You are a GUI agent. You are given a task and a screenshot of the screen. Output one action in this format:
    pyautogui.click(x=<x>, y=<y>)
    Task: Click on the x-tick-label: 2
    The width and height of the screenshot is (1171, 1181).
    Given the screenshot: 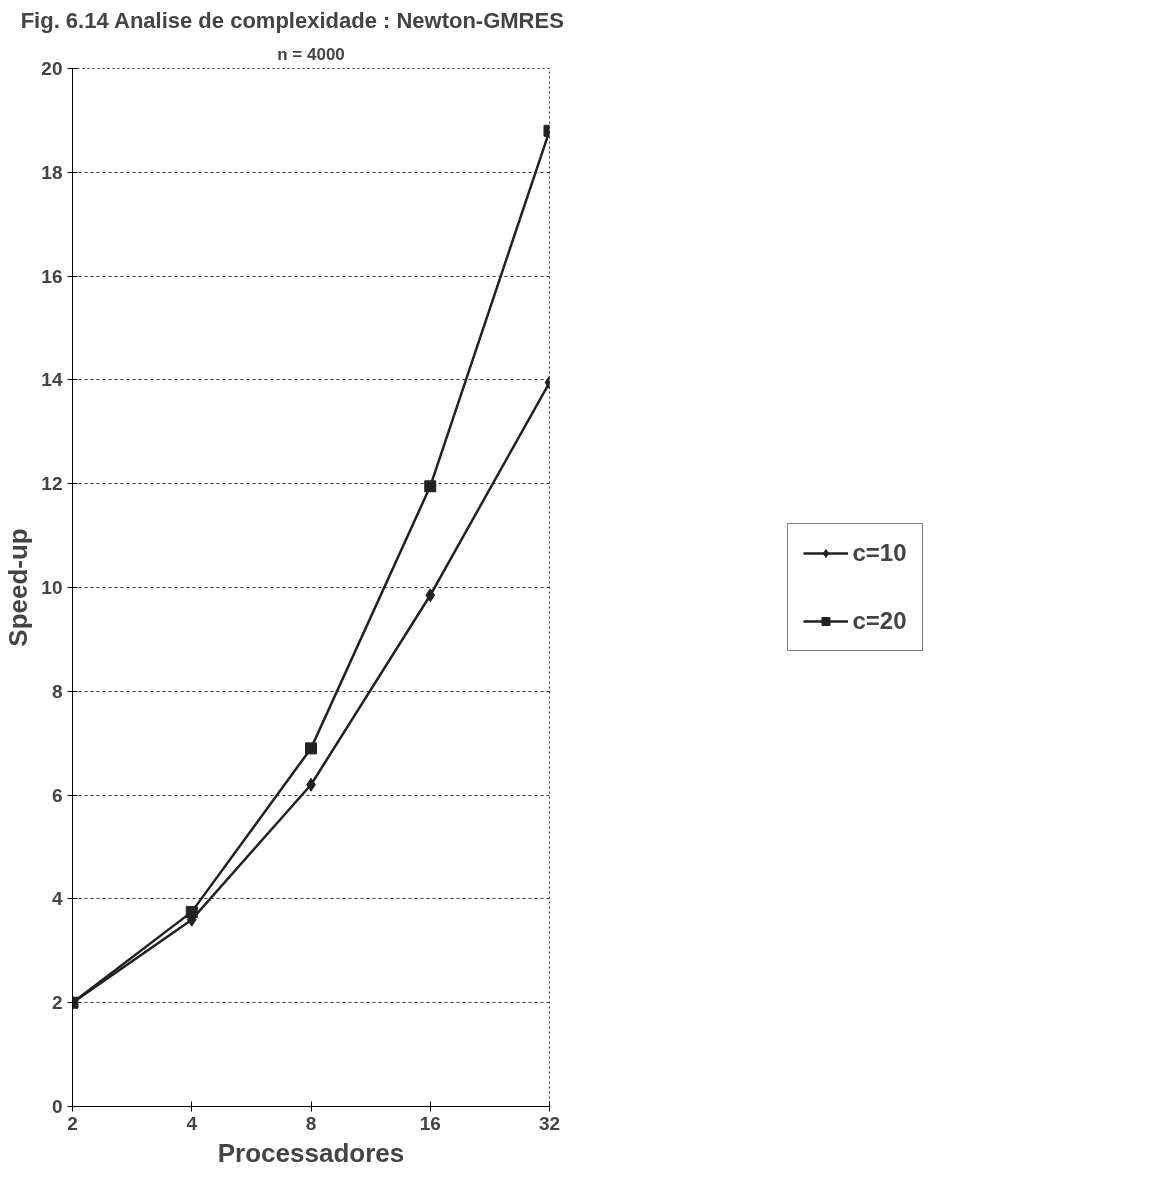 What is the action you would take?
    pyautogui.click(x=72, y=1123)
    